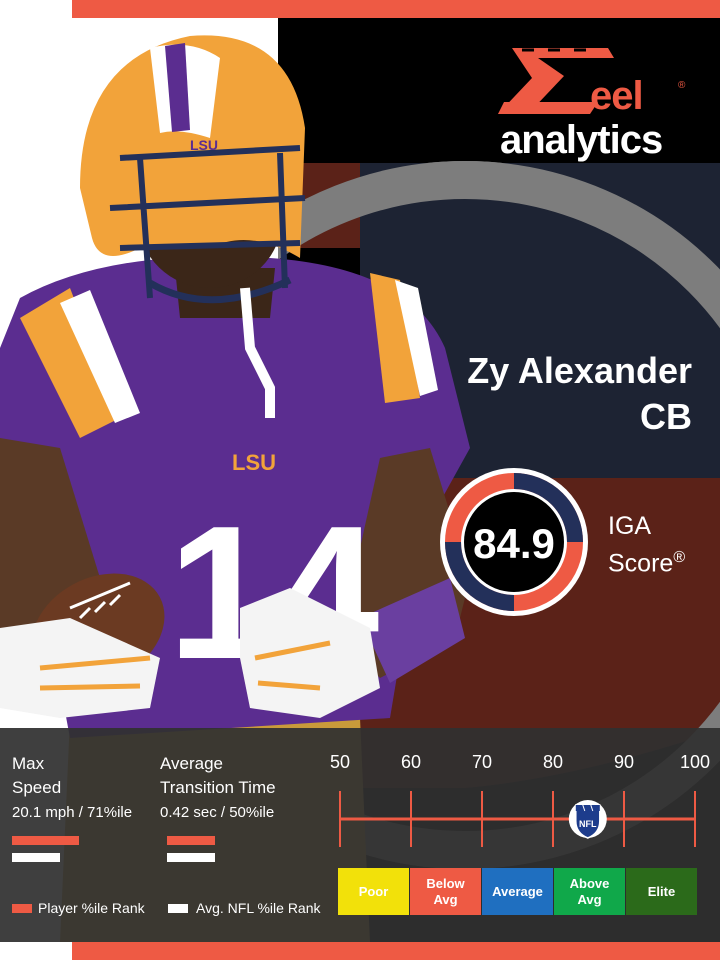 This screenshot has width=720, height=960. I want to click on logo-r-mark, so click(556, 81).